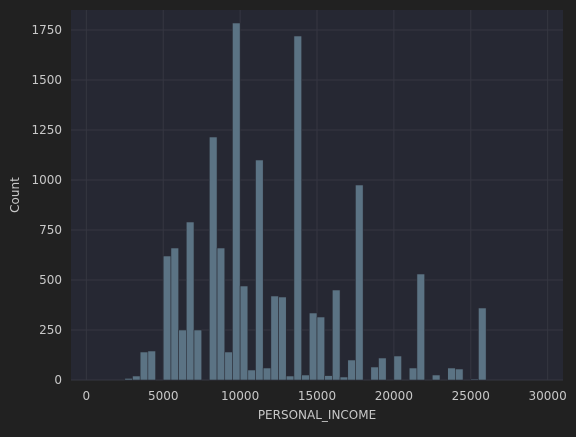 The image size is (576, 437). Describe the element at coordinates (317, 415) in the screenshot. I see `x-axis-label: PERSONAL_INCOME` at that location.